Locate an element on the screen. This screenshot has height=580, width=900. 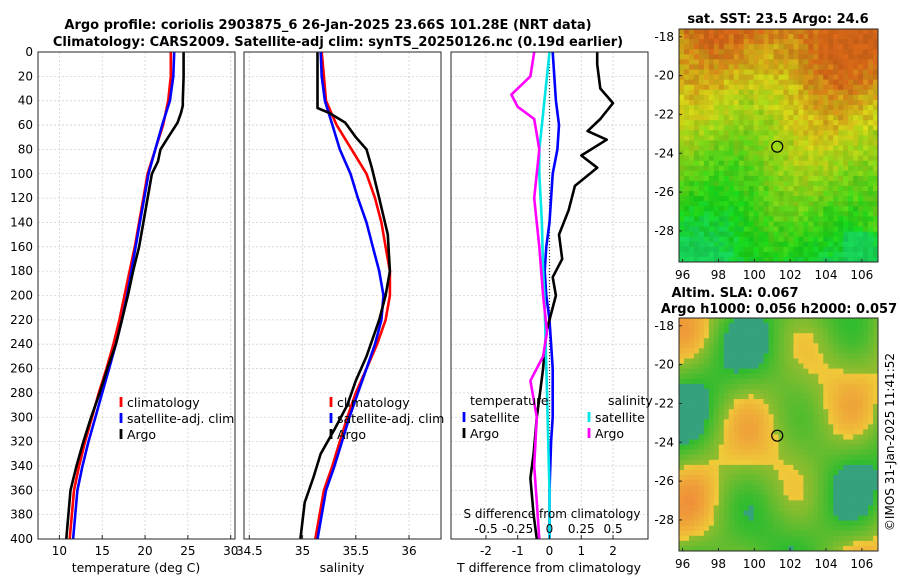
y-tick-label: 120 is located at coordinates (21, 198).